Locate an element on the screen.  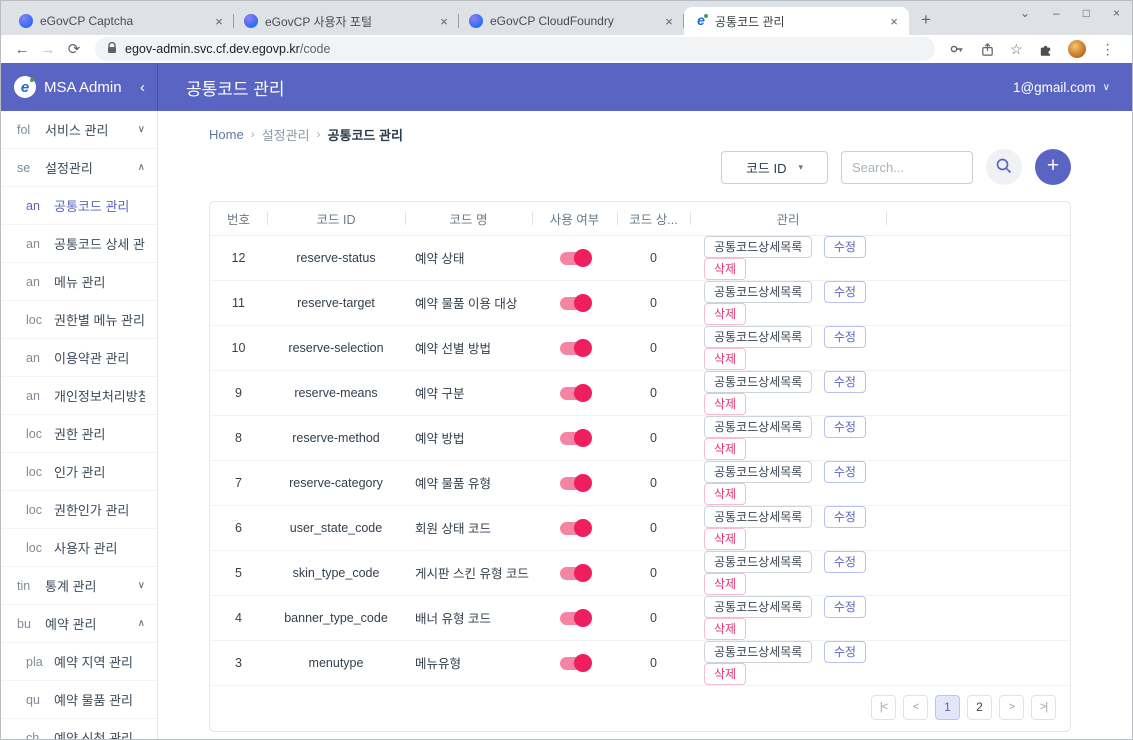
sidebar-item: bu 예약 관리 ∧ is located at coordinates (79, 624).